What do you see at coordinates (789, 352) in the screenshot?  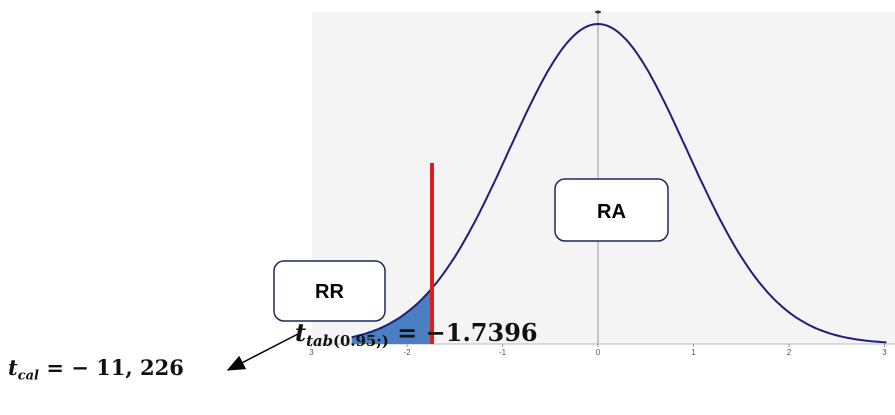 I see `x-tick-label: 2` at bounding box center [789, 352].